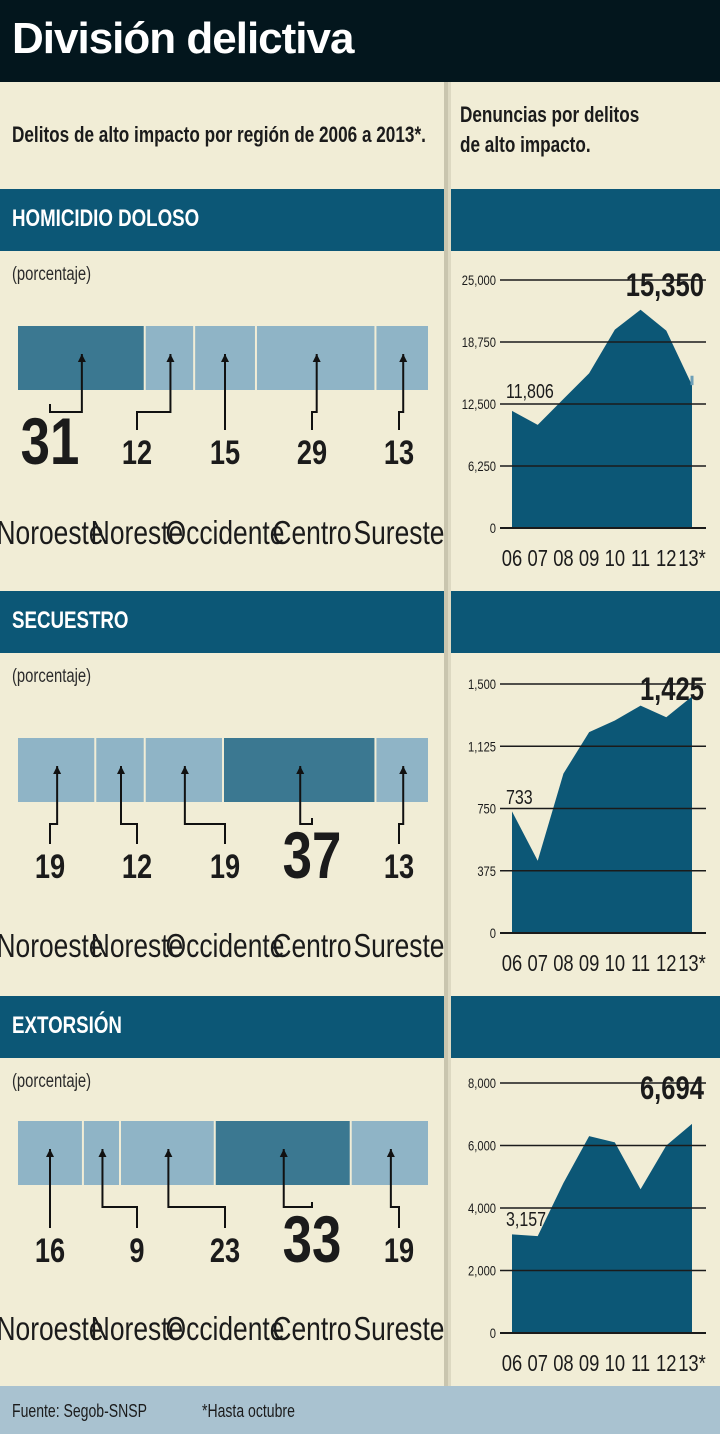  I want to click on y-tick-label: 18,750, so click(479, 342).